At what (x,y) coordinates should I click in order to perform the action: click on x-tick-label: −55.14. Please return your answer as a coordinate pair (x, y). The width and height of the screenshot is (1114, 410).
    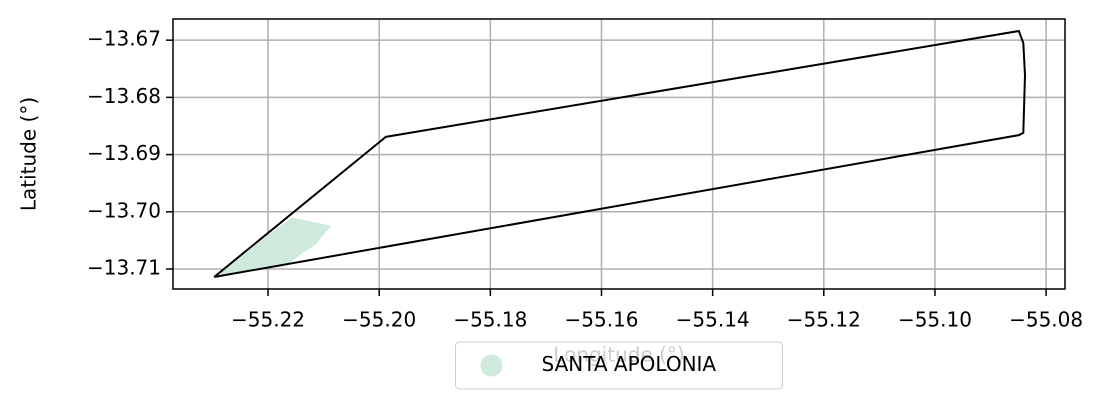
    Looking at the image, I should click on (713, 320).